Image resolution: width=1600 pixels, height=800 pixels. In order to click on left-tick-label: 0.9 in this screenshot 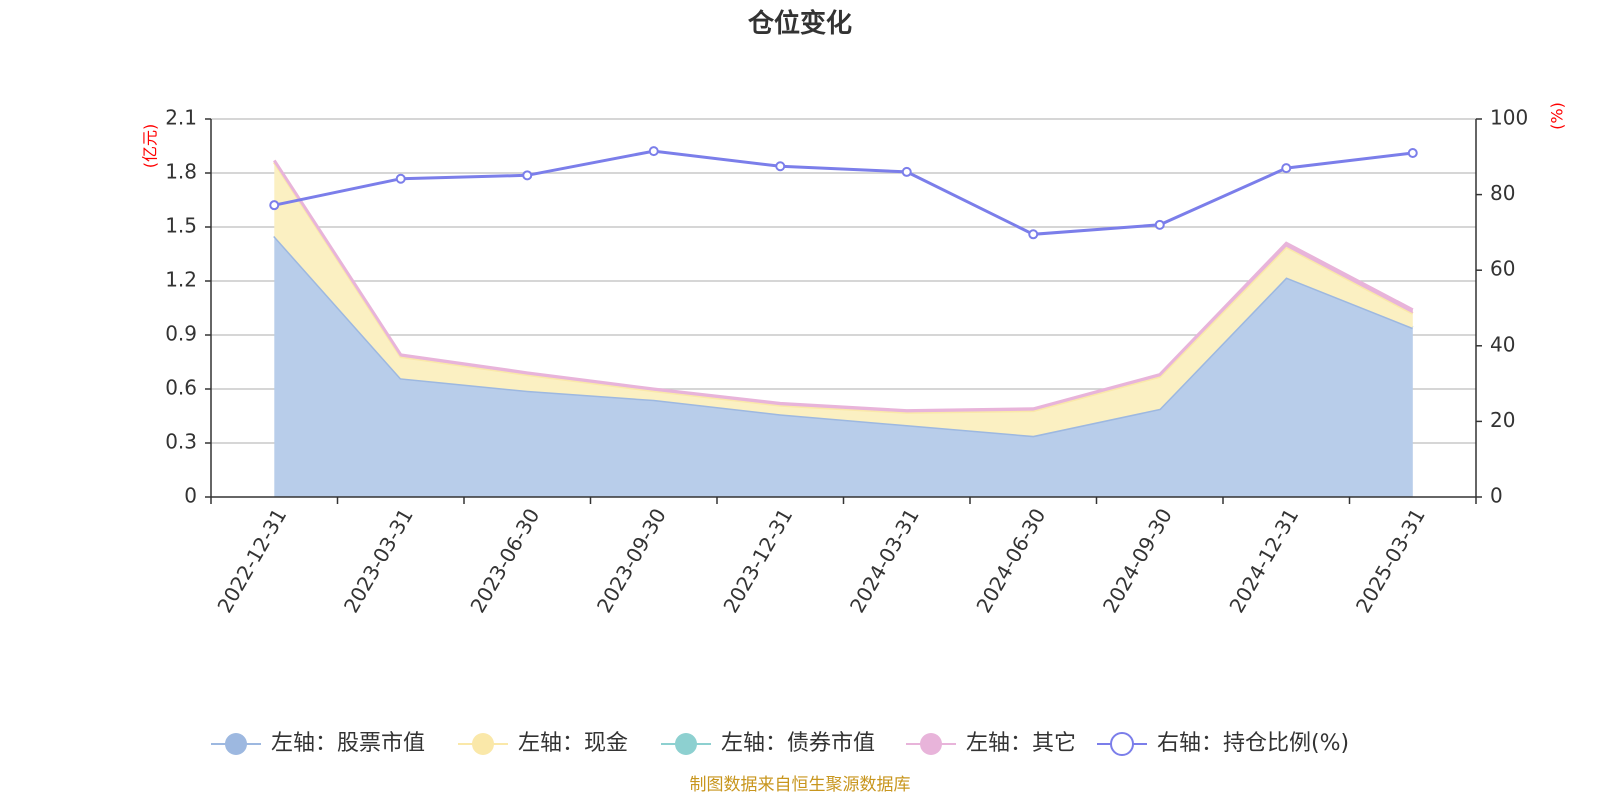, I will do `click(181, 334)`.